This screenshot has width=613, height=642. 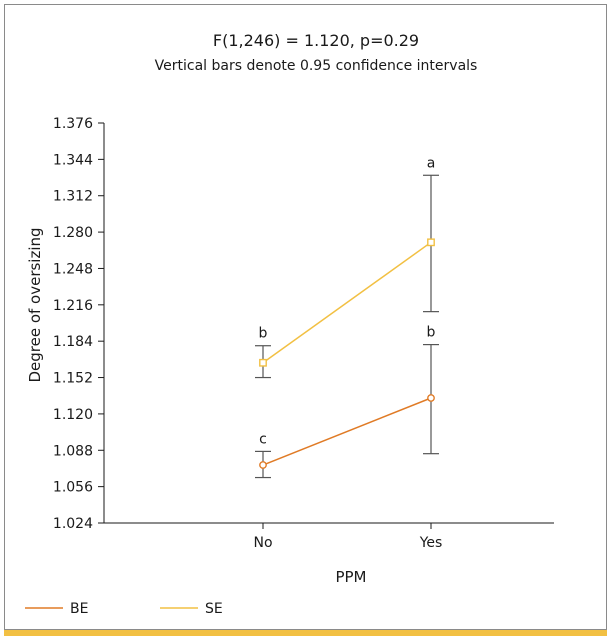 What do you see at coordinates (73, 269) in the screenshot?
I see `y-tick-label: 1.248` at bounding box center [73, 269].